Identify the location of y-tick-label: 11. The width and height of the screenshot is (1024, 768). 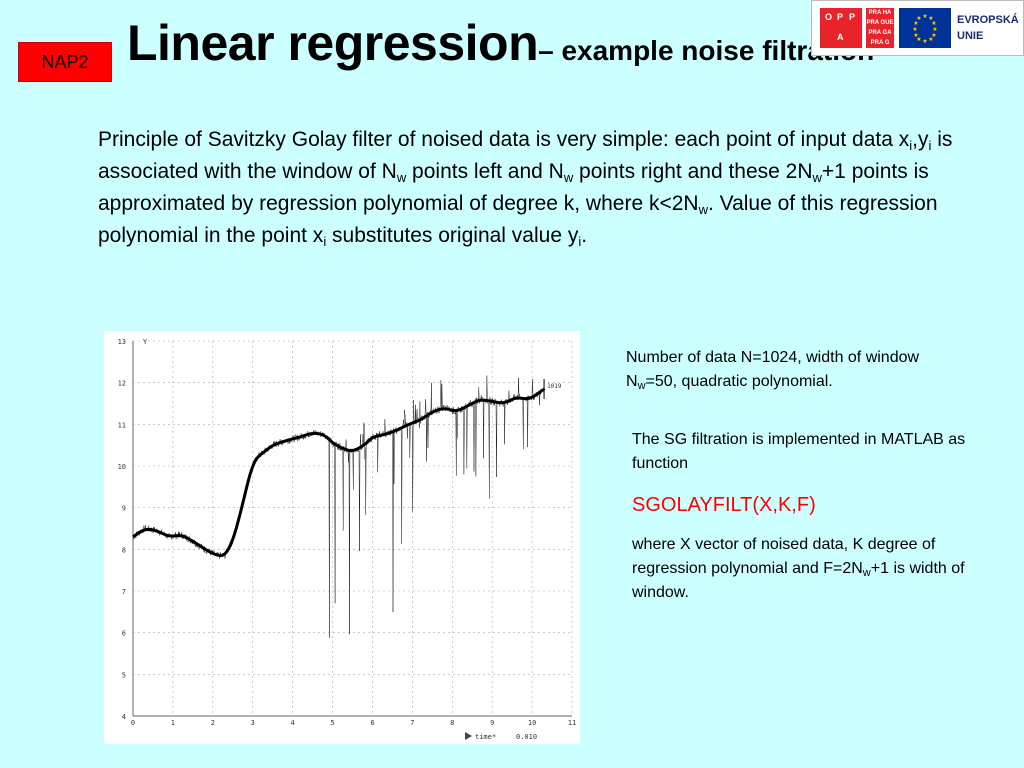
(122, 425).